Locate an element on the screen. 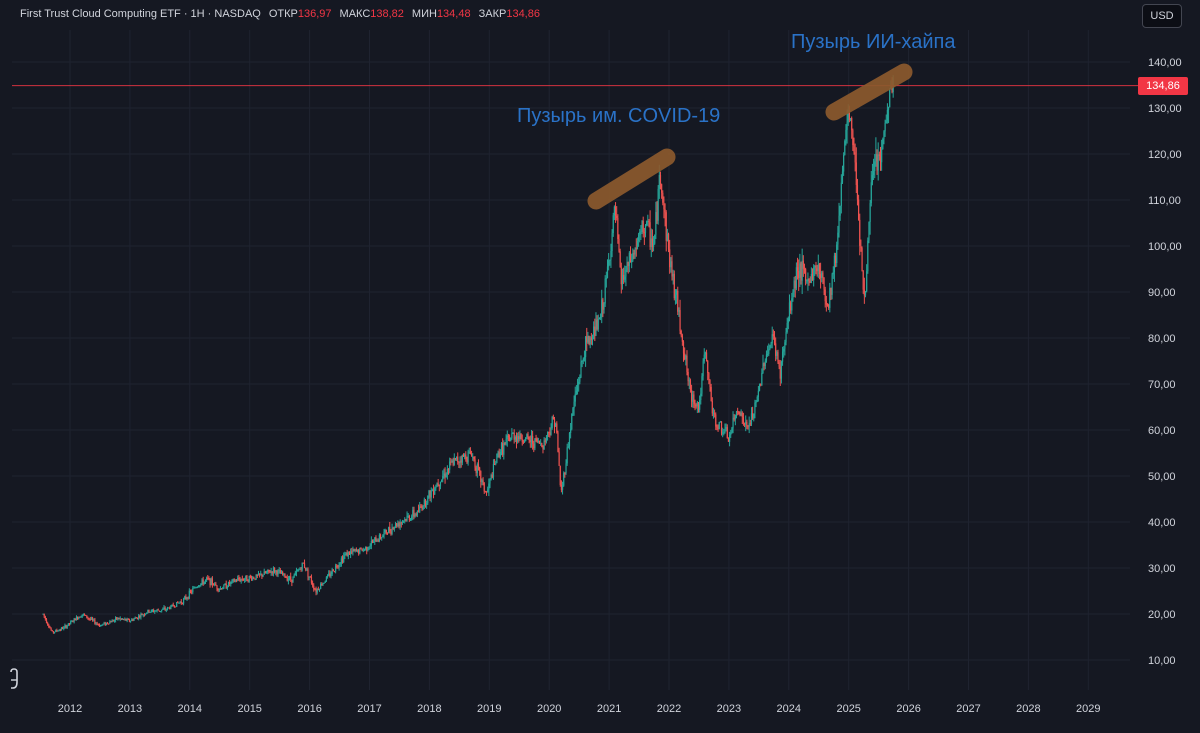  x-tick-label: 2025 is located at coordinates (848, 709).